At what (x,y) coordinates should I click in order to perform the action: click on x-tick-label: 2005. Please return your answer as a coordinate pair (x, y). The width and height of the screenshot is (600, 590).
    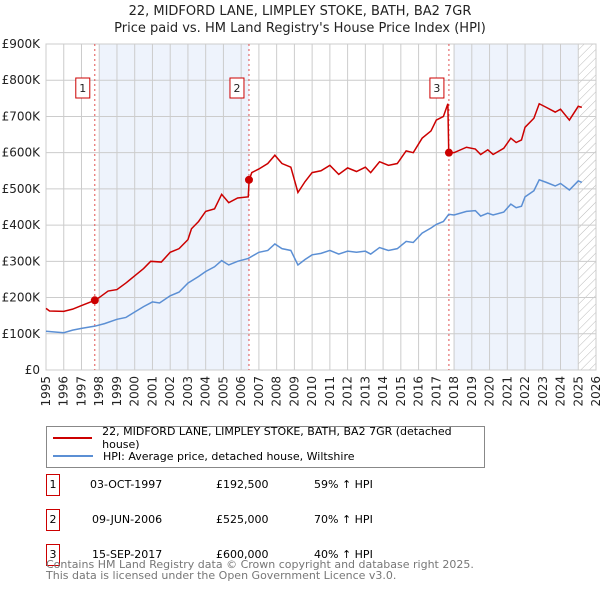
    Looking at the image, I should click on (223, 391).